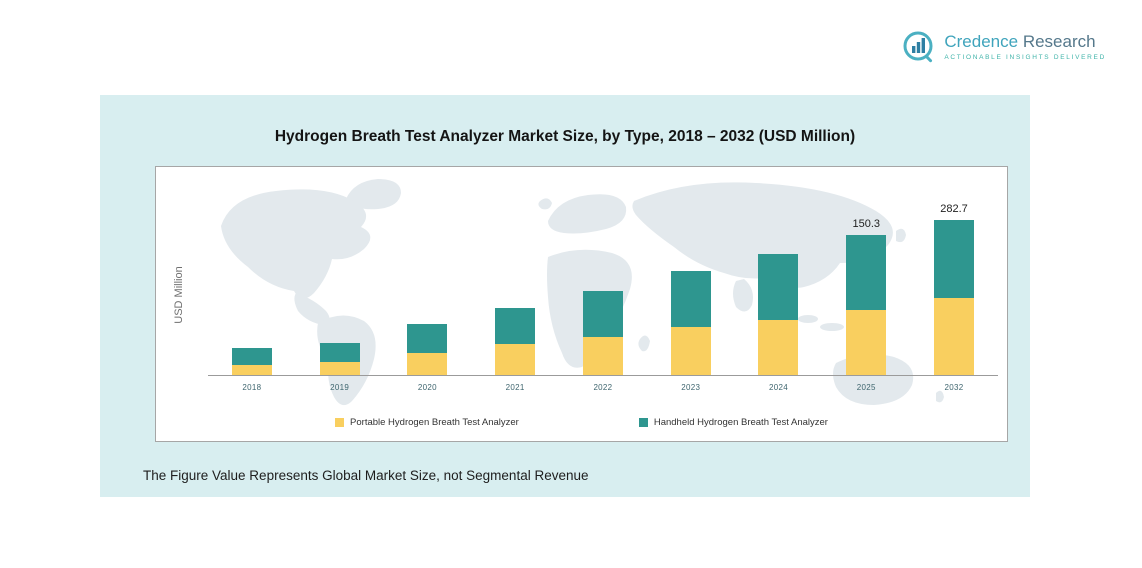 The image size is (1142, 568). What do you see at coordinates (918, 47) in the screenshot?
I see `logo-chart-icon` at bounding box center [918, 47].